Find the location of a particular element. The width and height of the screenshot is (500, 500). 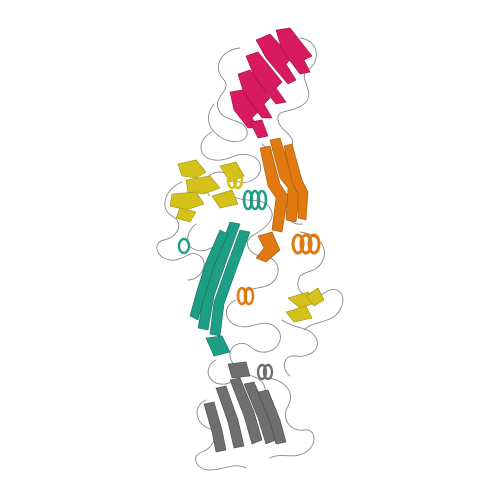

yellow-domain-upper is located at coordinates (207, 191).